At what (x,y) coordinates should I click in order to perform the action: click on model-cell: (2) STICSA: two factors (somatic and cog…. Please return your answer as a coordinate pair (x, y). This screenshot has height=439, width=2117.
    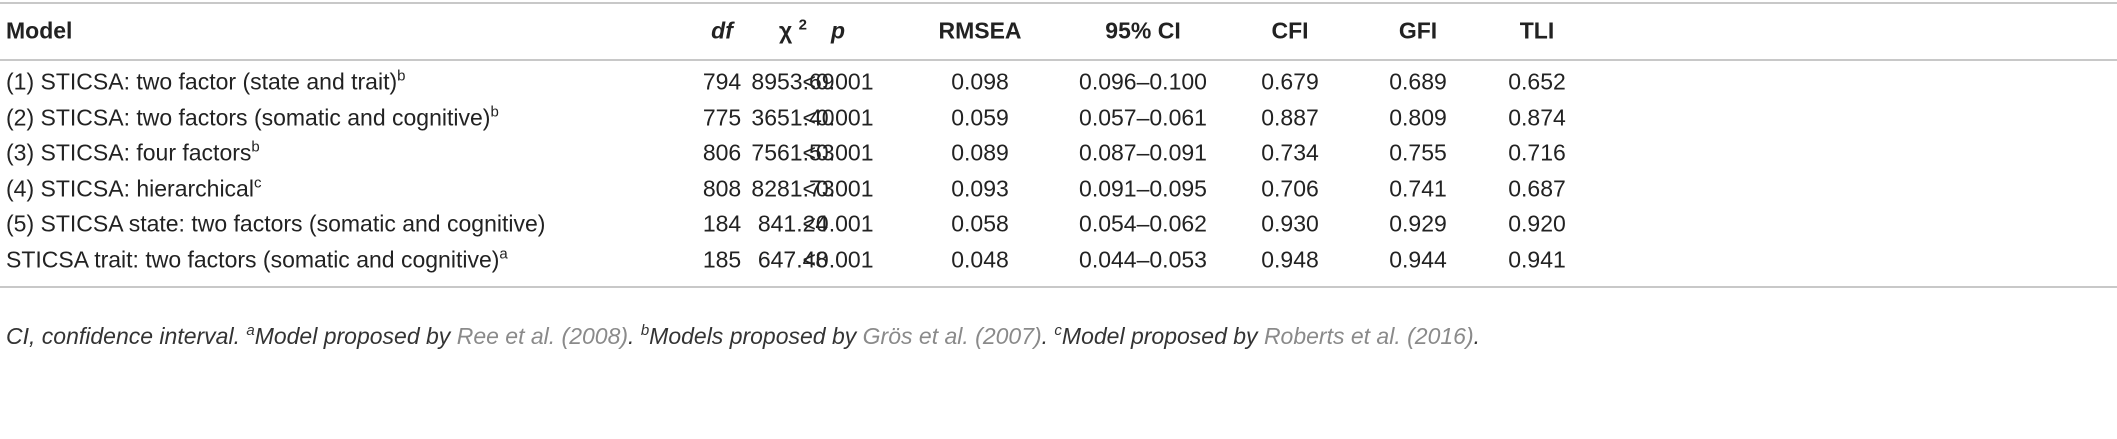
    Looking at the image, I should click on (252, 117).